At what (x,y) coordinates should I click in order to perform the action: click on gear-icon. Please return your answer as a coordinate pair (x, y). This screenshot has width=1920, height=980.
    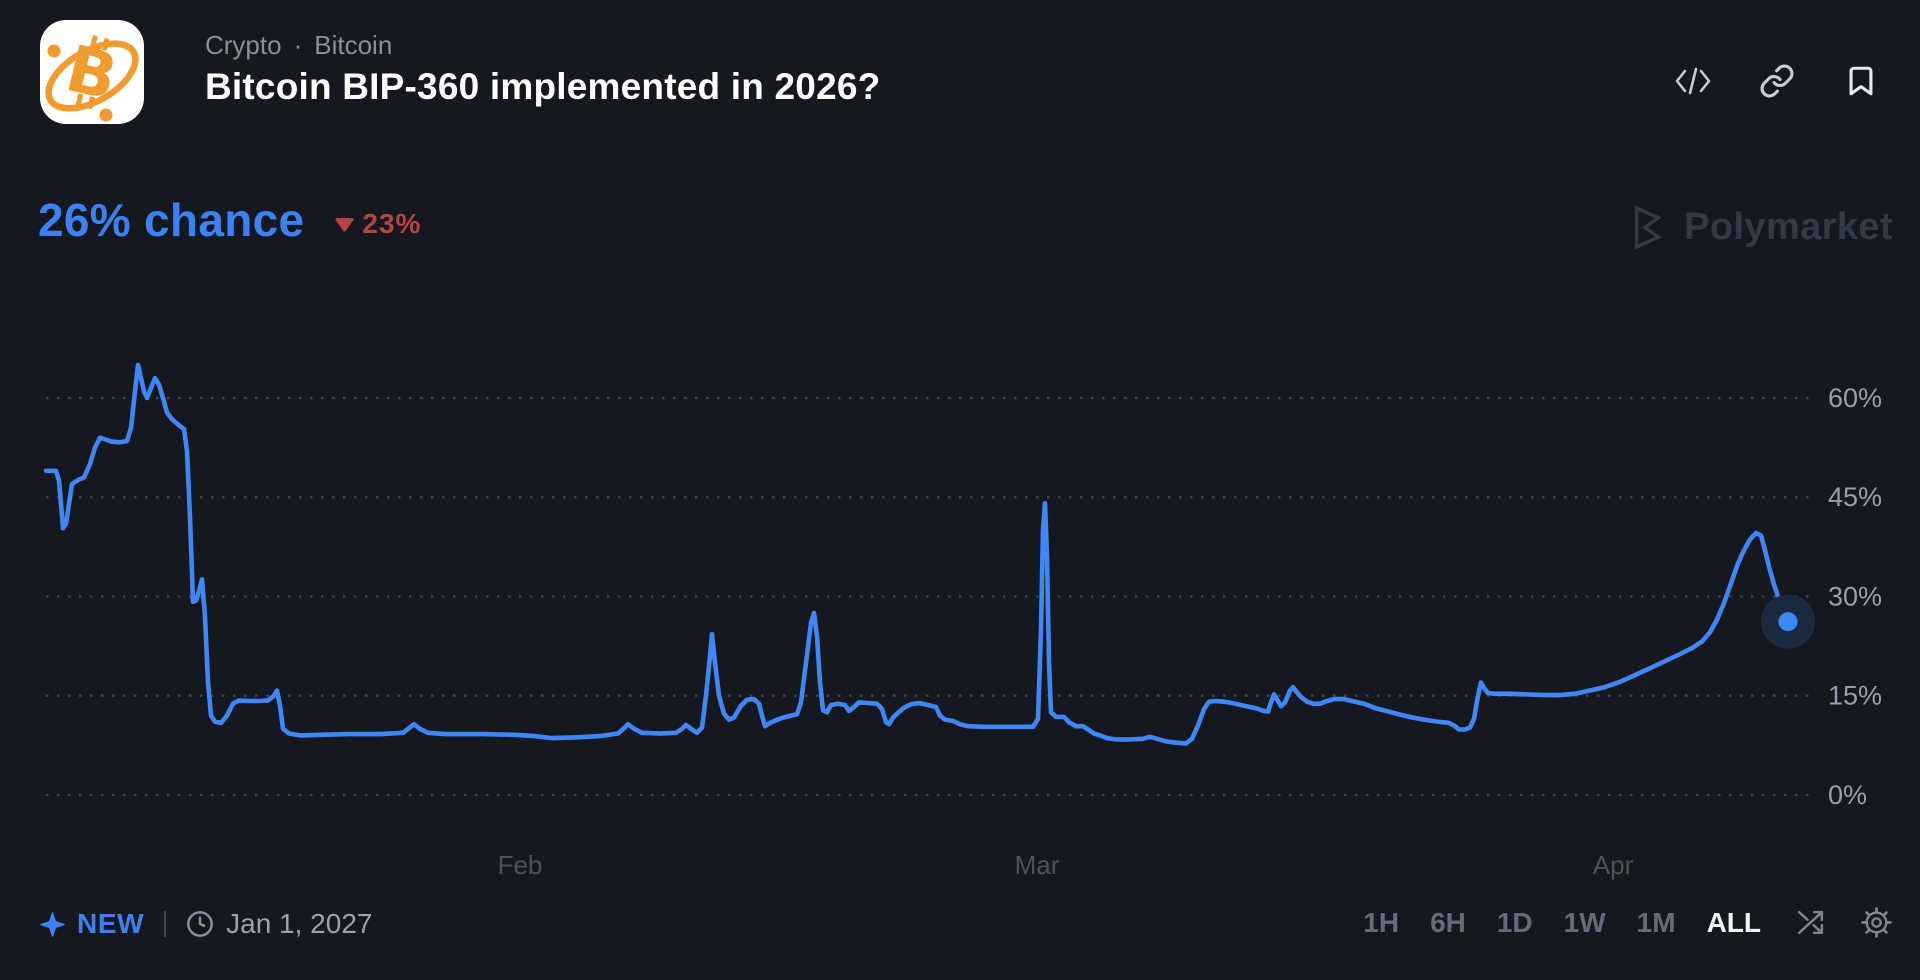
    Looking at the image, I should click on (1876, 922).